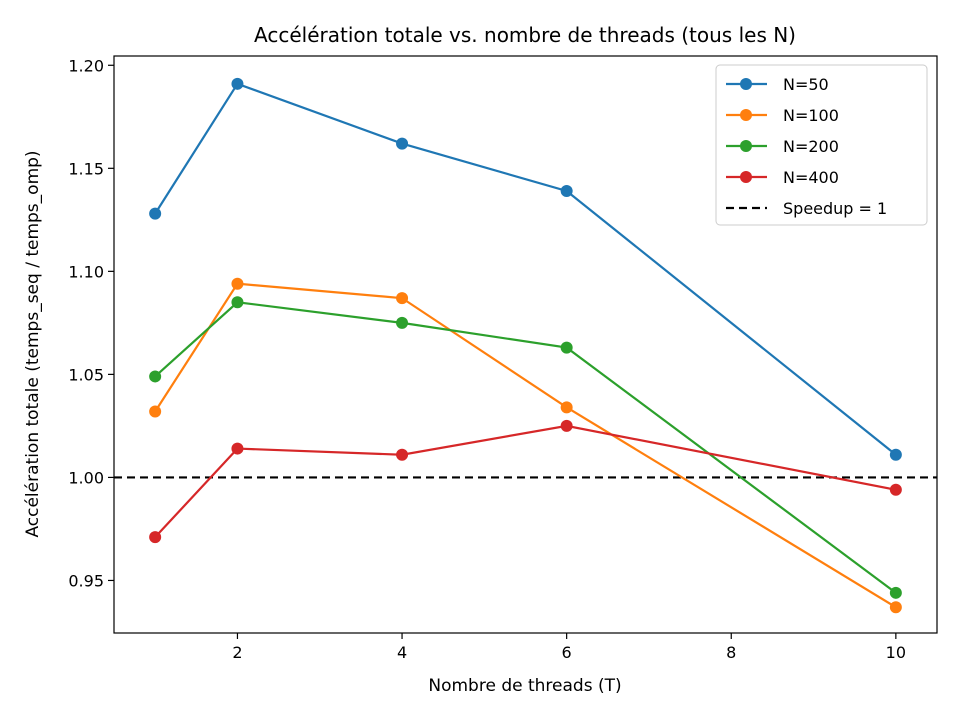  Describe the element at coordinates (811, 146) in the screenshot. I see `legend-label: N=200` at that location.